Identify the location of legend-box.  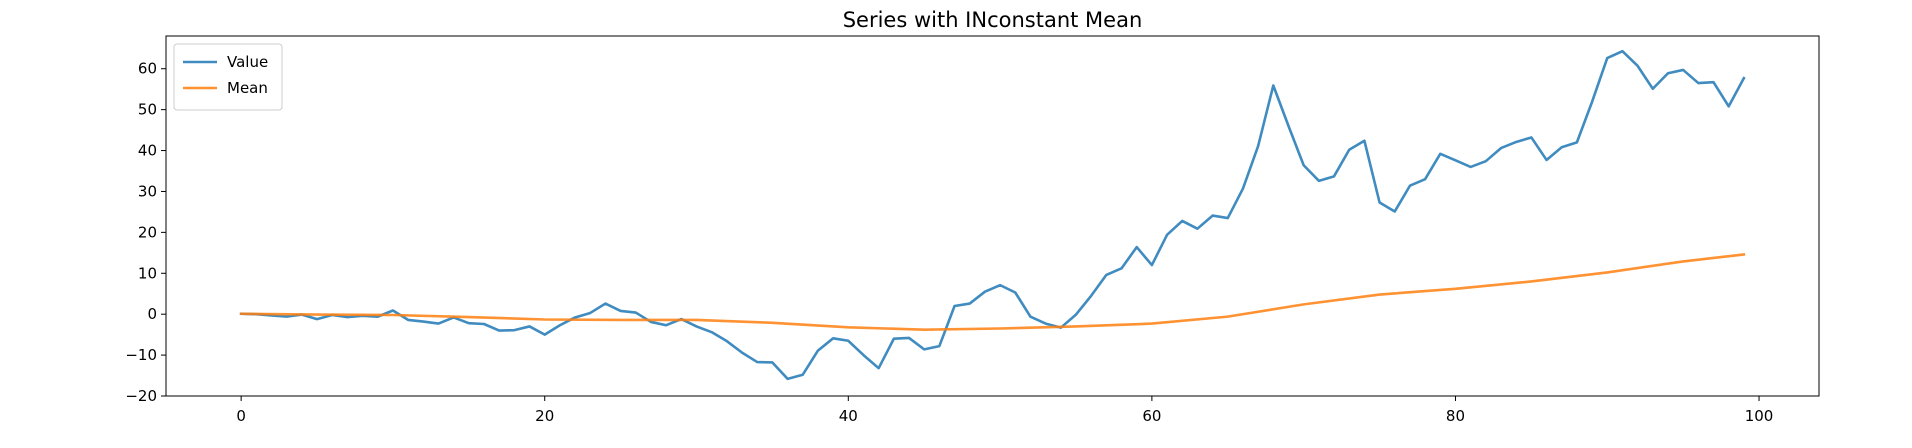
(228, 77).